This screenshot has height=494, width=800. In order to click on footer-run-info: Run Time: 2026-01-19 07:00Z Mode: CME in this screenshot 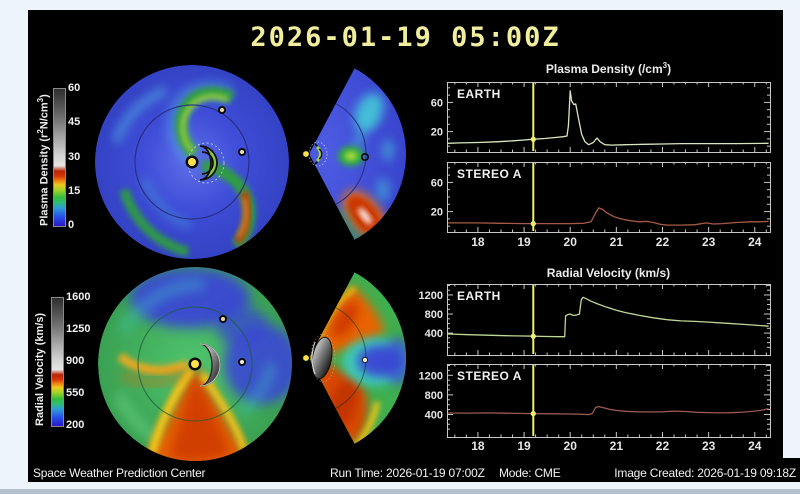, I will do `click(445, 473)`.